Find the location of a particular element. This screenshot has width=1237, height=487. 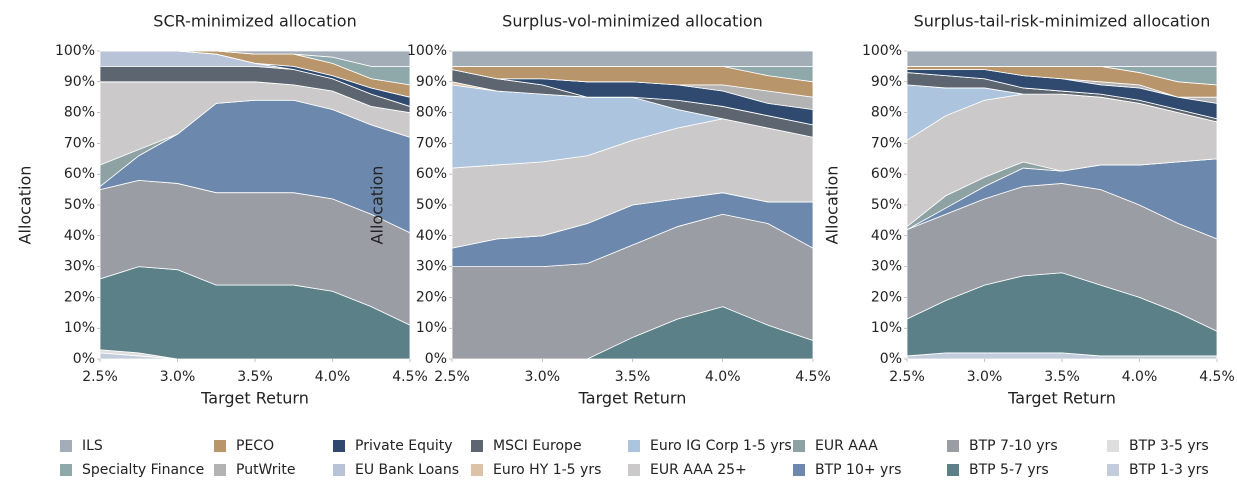

legend-label: Specialty Finance is located at coordinates (143, 470).